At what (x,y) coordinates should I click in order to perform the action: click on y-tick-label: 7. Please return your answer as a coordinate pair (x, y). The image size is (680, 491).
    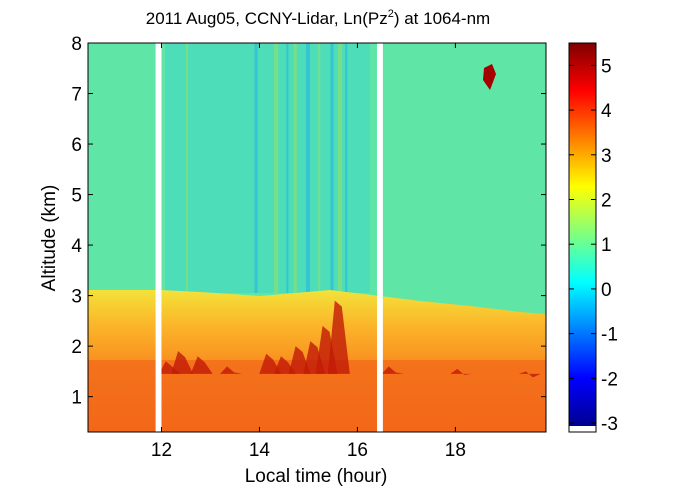
    Looking at the image, I should click on (76, 95).